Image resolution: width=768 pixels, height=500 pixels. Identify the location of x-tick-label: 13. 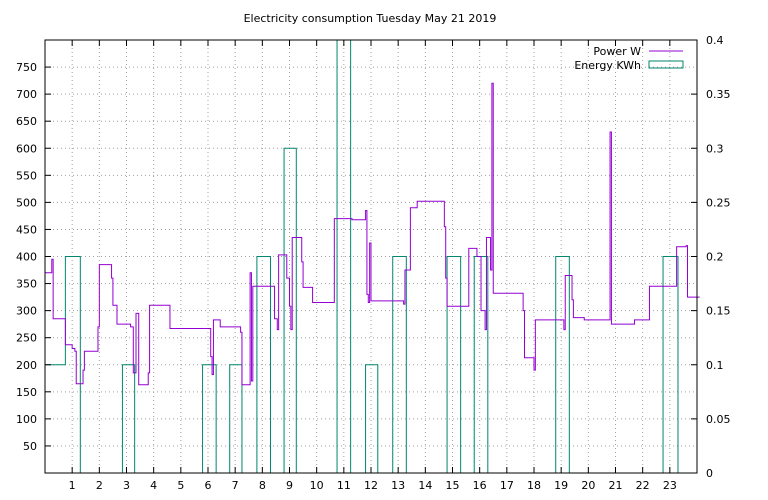
(398, 485).